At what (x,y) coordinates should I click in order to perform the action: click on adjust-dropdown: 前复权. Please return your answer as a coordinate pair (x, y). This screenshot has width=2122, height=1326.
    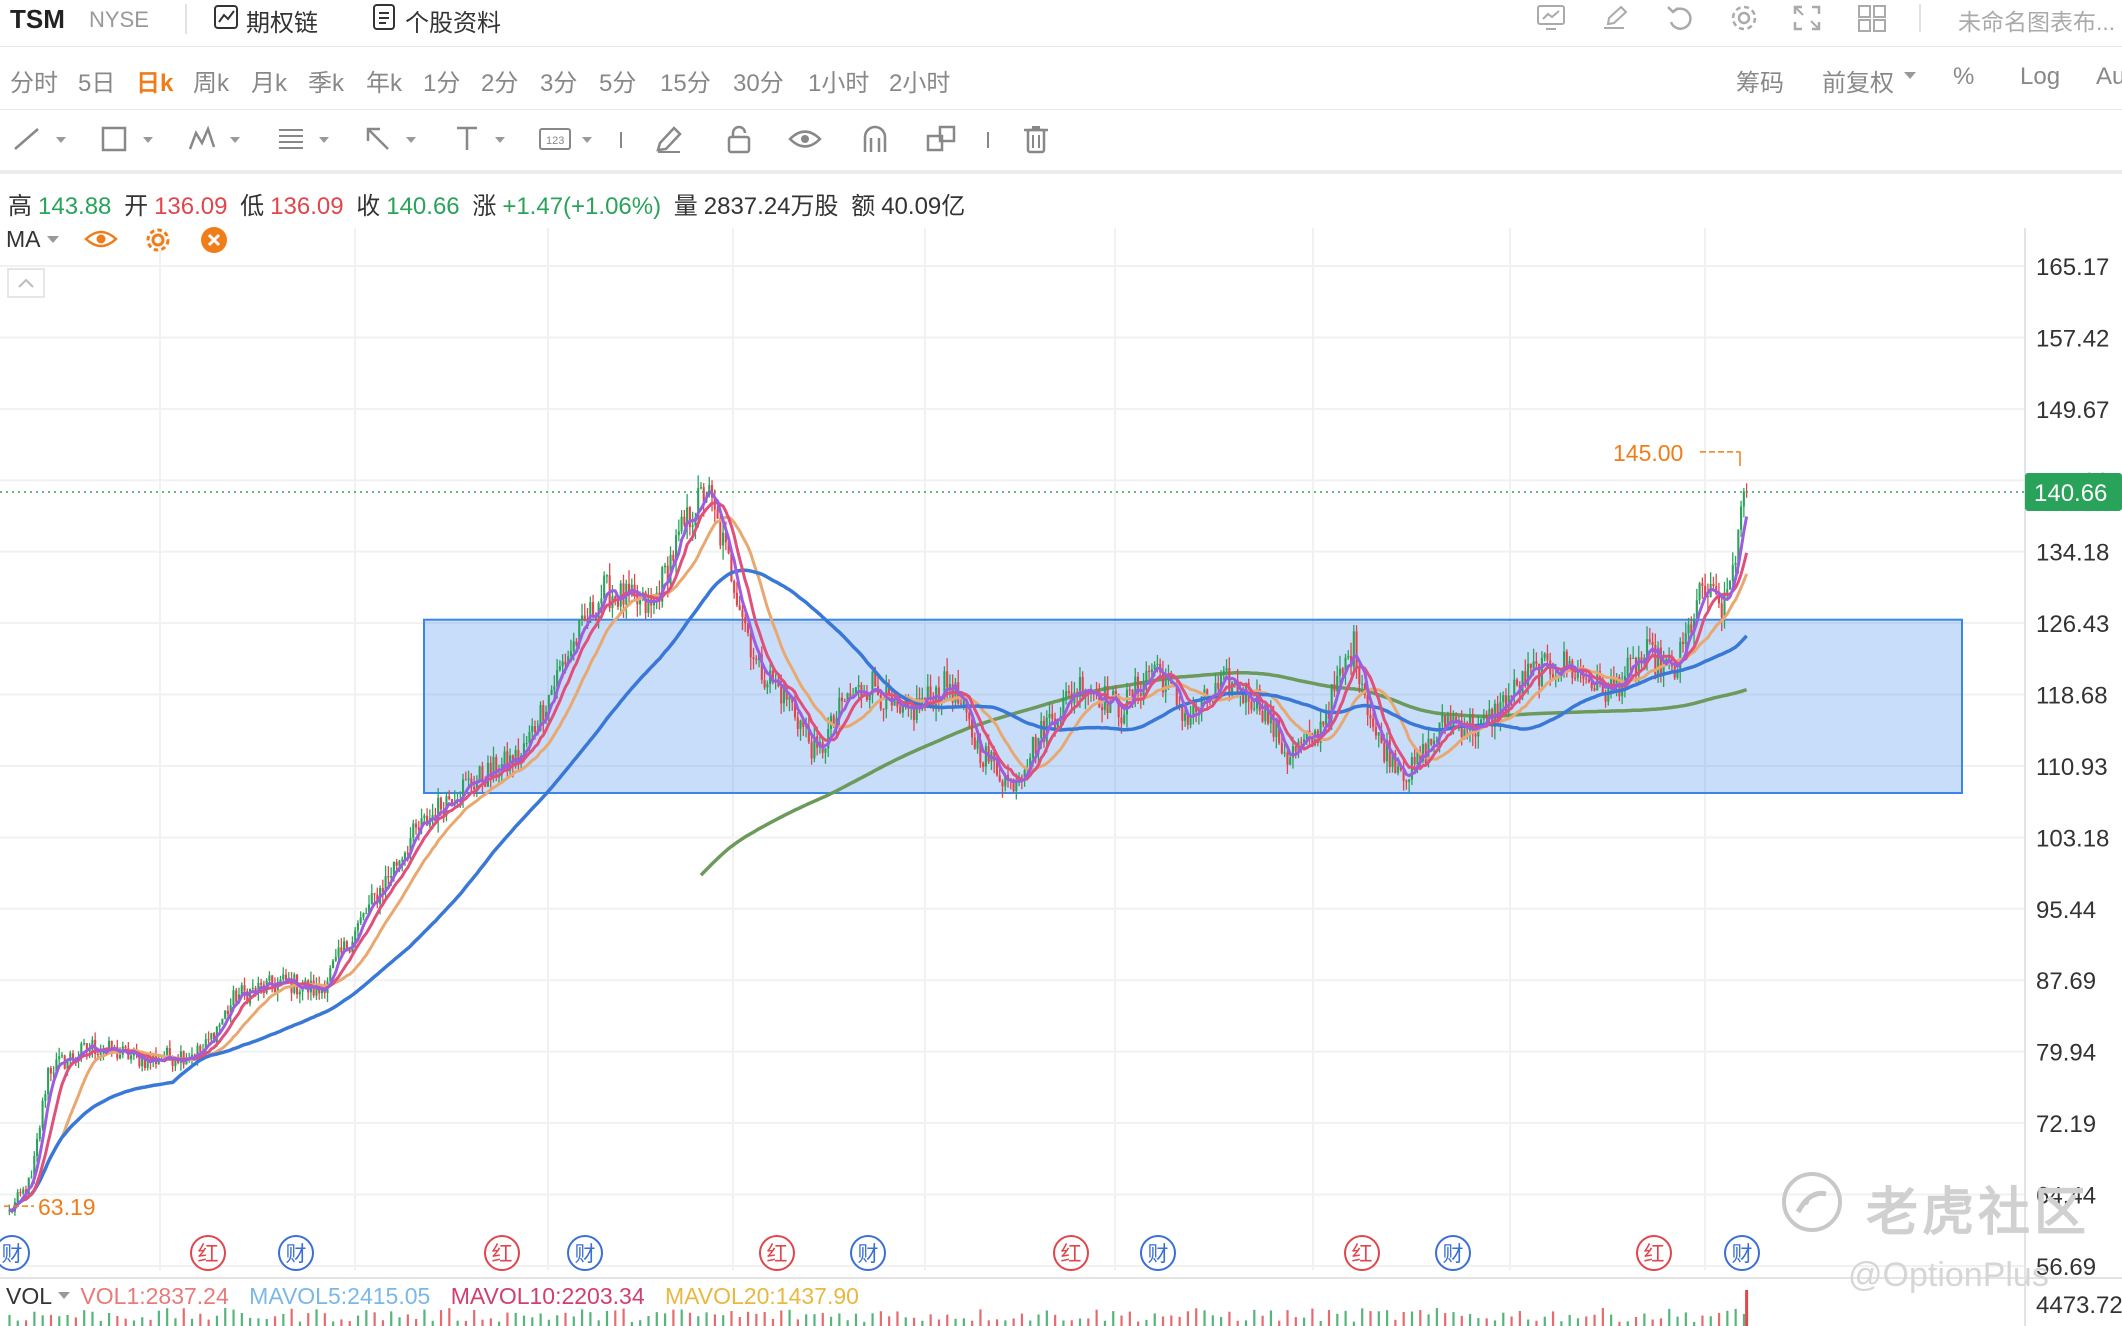
    Looking at the image, I should click on (1858, 83).